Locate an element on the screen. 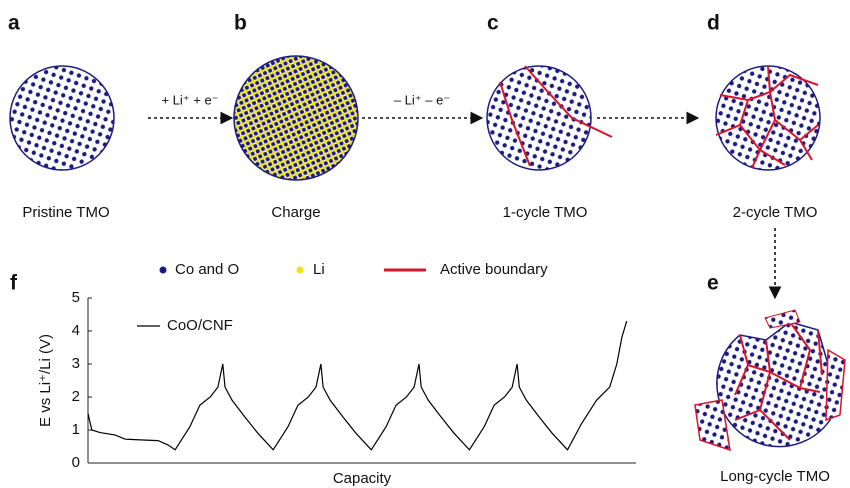 The height and width of the screenshot is (488, 850). caption: Charge is located at coordinates (295, 212).